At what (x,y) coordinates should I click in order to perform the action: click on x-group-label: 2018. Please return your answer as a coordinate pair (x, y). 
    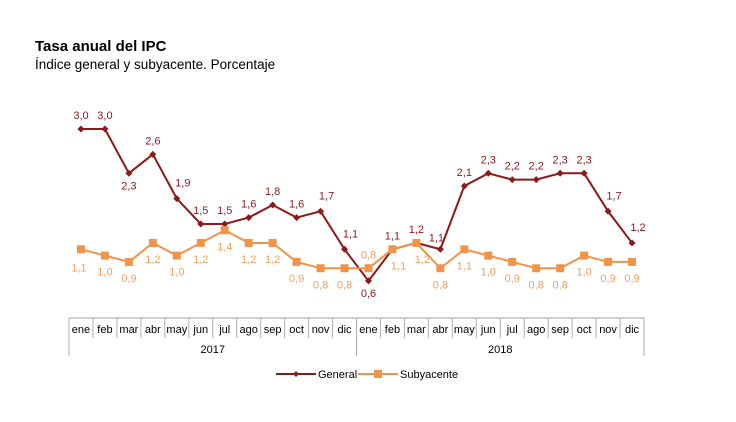
    Looking at the image, I should click on (500, 350).